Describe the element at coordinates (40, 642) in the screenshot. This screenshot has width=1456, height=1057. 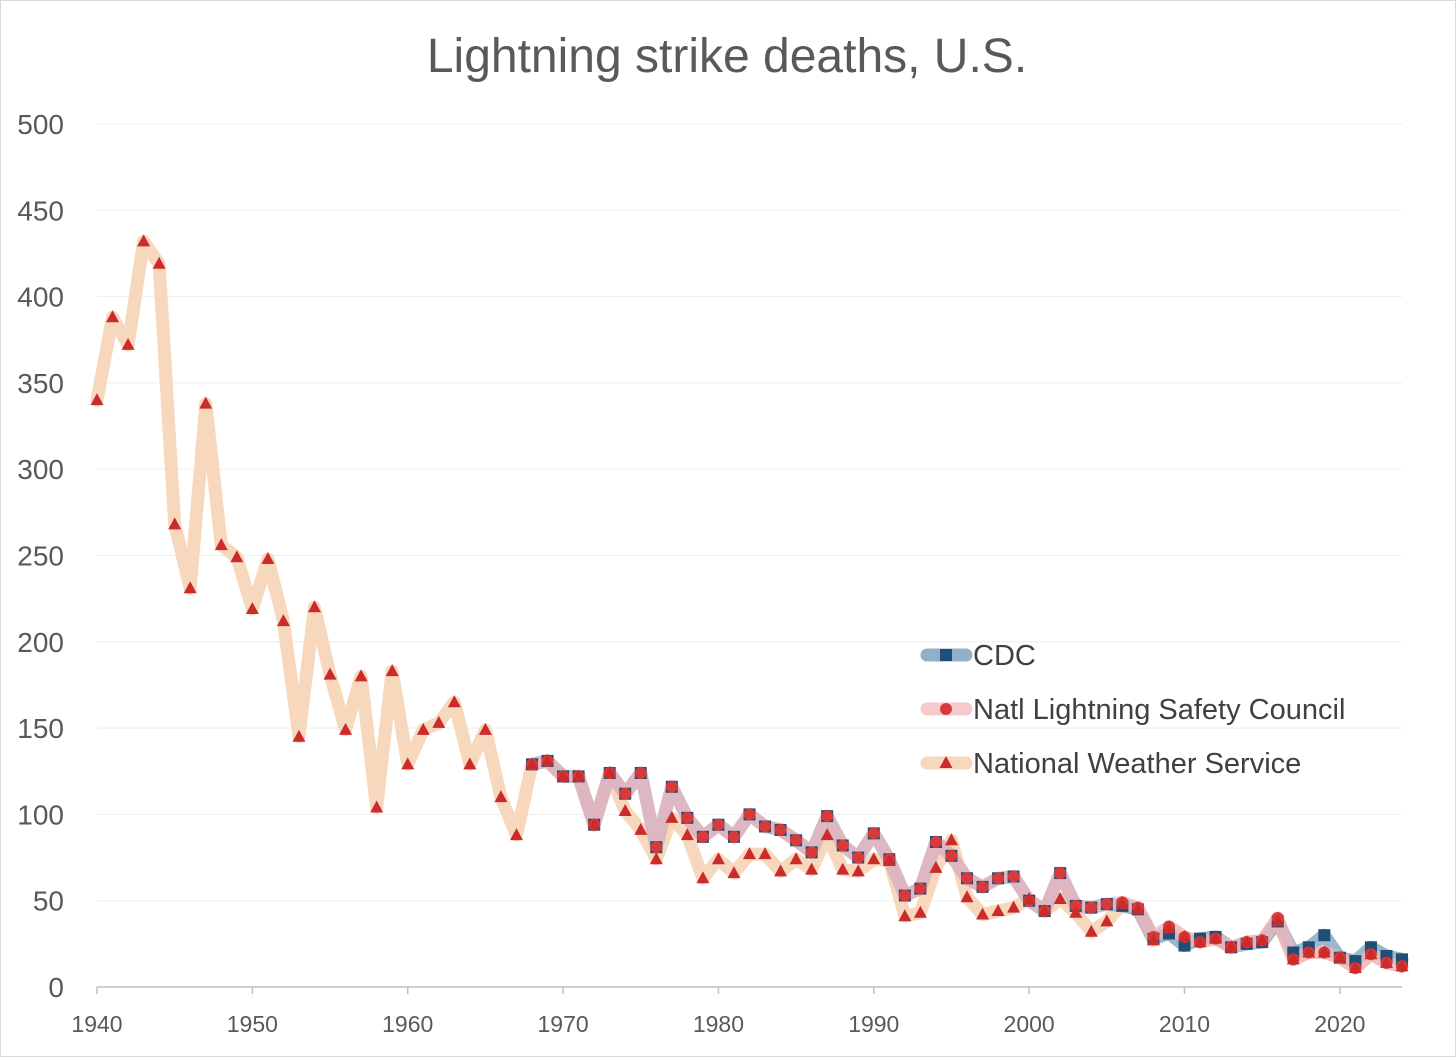
I see `y-tick-label: 200` at that location.